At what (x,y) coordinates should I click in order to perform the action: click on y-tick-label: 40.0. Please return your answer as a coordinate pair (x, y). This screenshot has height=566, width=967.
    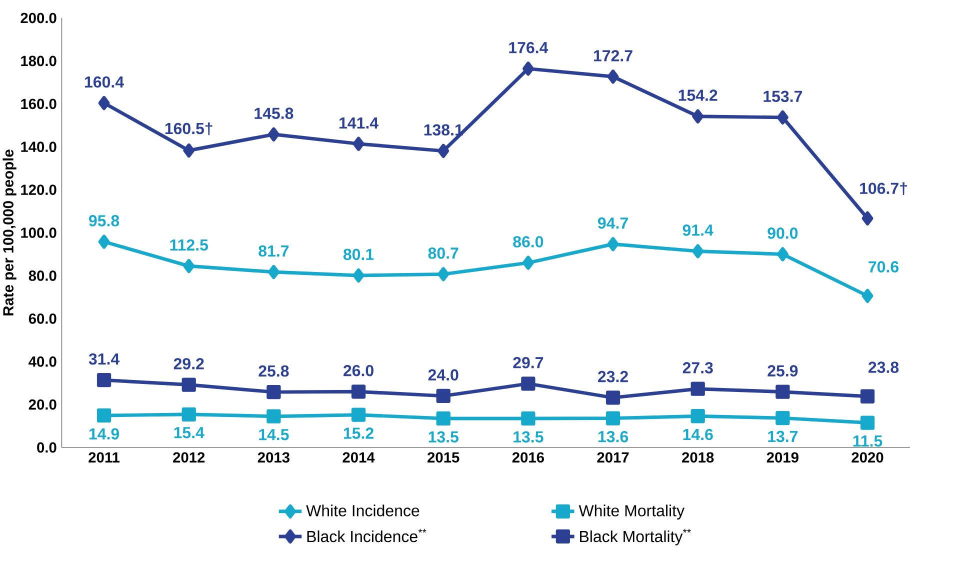
    Looking at the image, I should click on (42, 361).